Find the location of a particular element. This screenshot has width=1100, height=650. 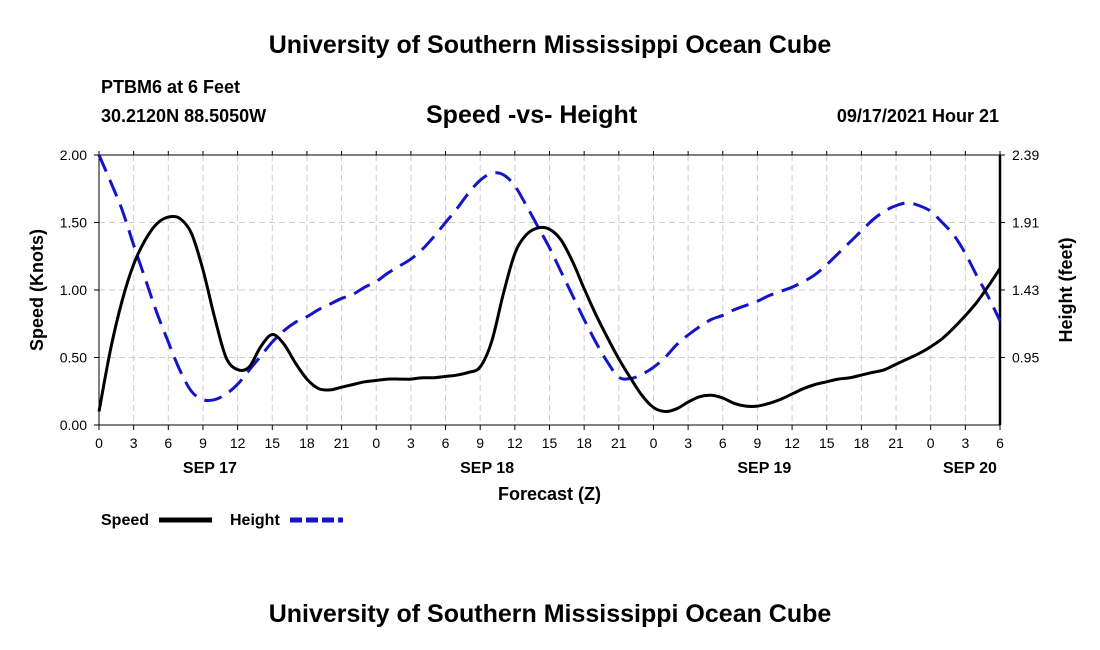

date-label: SEP 18 is located at coordinates (487, 468).